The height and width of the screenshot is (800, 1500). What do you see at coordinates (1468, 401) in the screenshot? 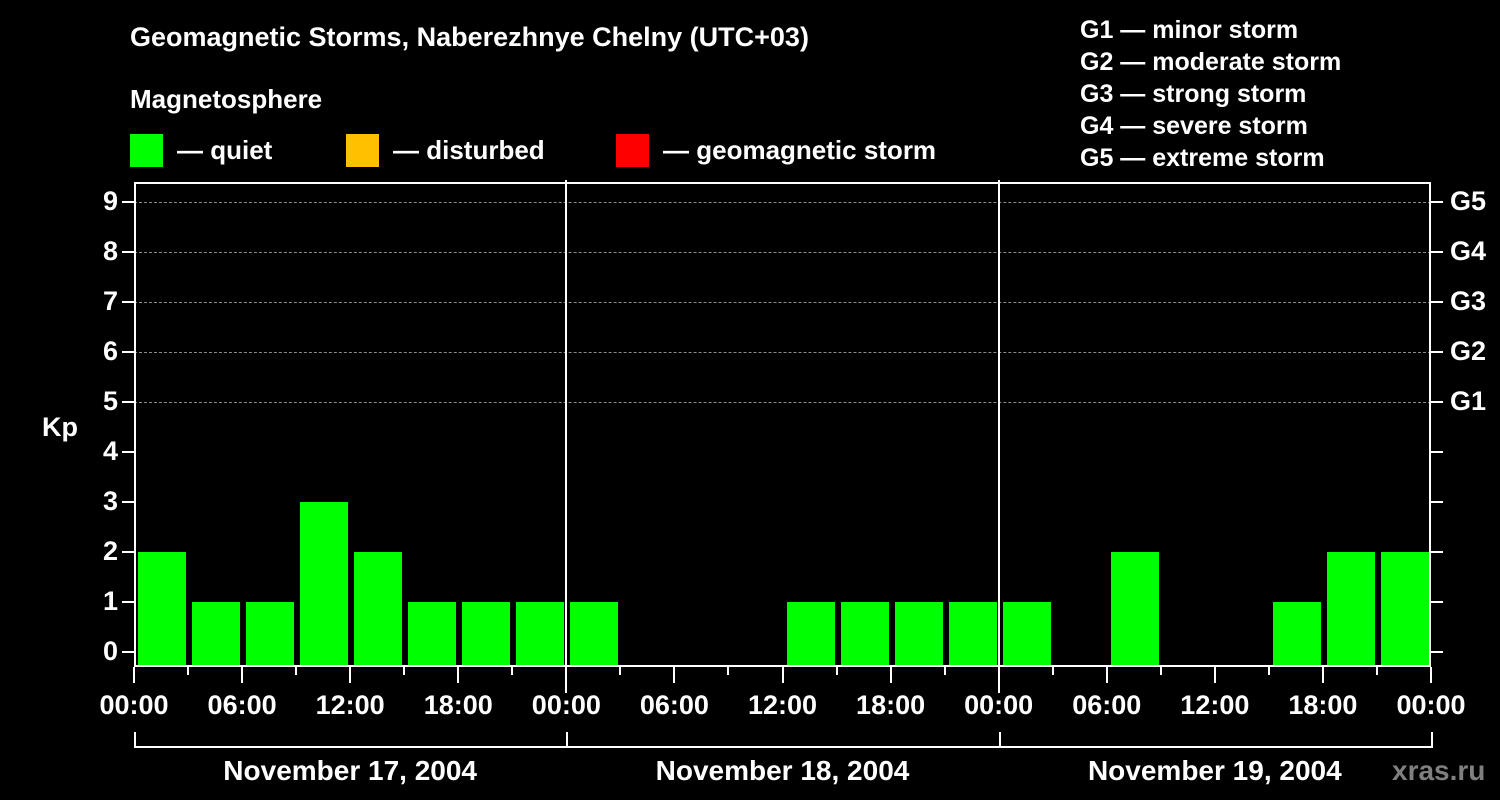
I see `g-scale-label: G1` at bounding box center [1468, 401].